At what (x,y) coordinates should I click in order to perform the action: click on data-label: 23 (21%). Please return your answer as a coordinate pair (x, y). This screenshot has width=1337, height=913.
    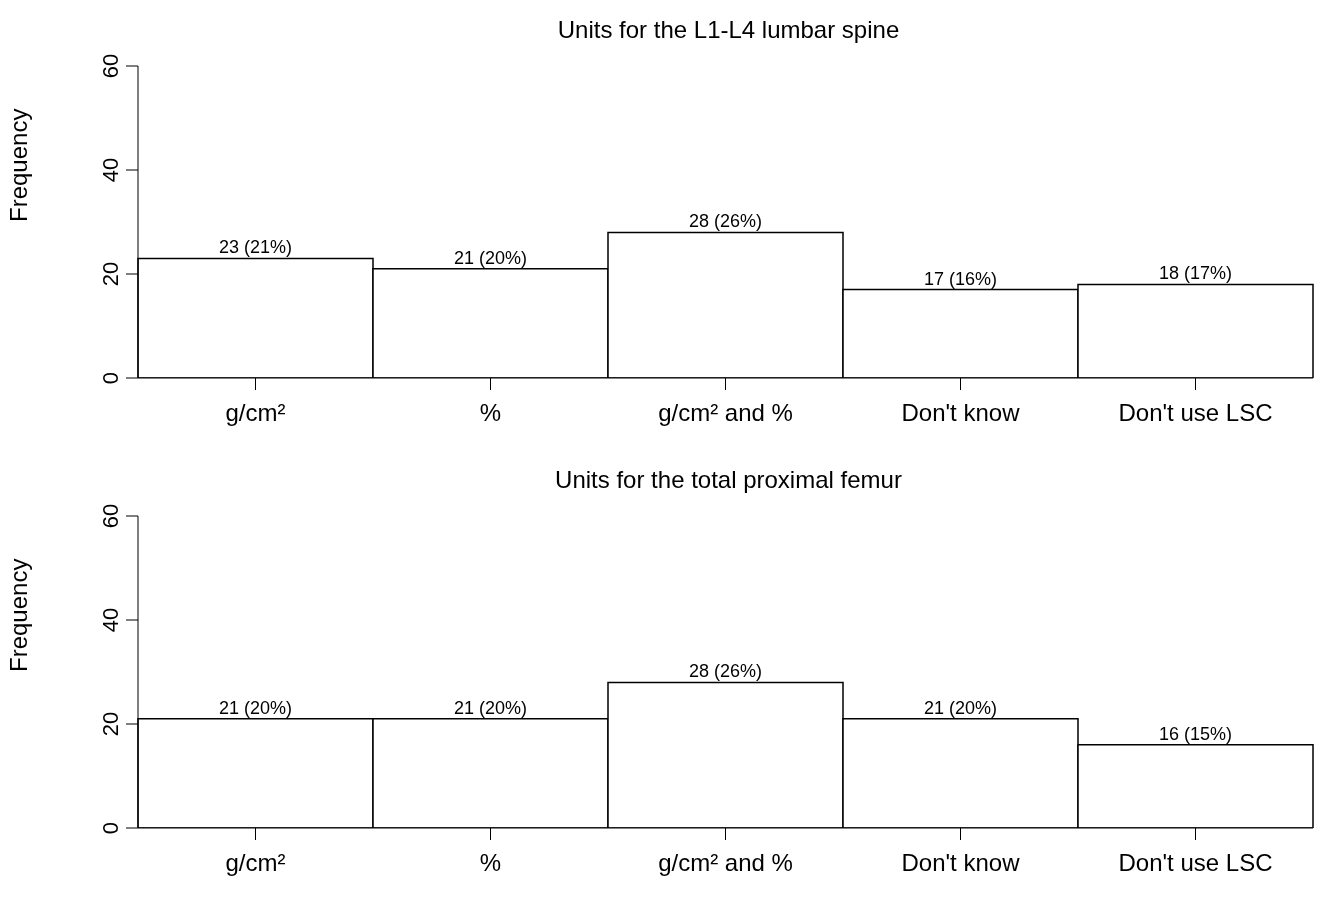
    Looking at the image, I should click on (255, 247).